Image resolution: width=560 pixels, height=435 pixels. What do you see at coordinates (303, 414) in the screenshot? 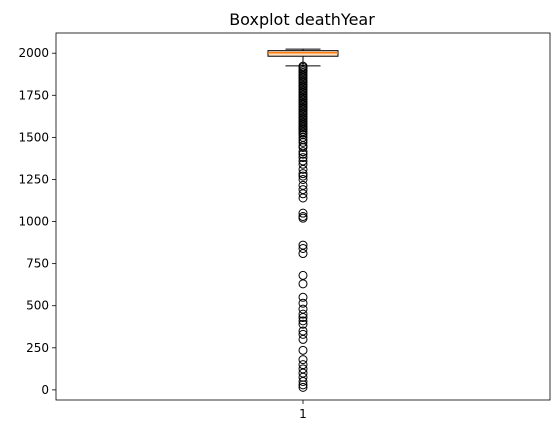
I see `x-tick-label: 1` at bounding box center [303, 414].